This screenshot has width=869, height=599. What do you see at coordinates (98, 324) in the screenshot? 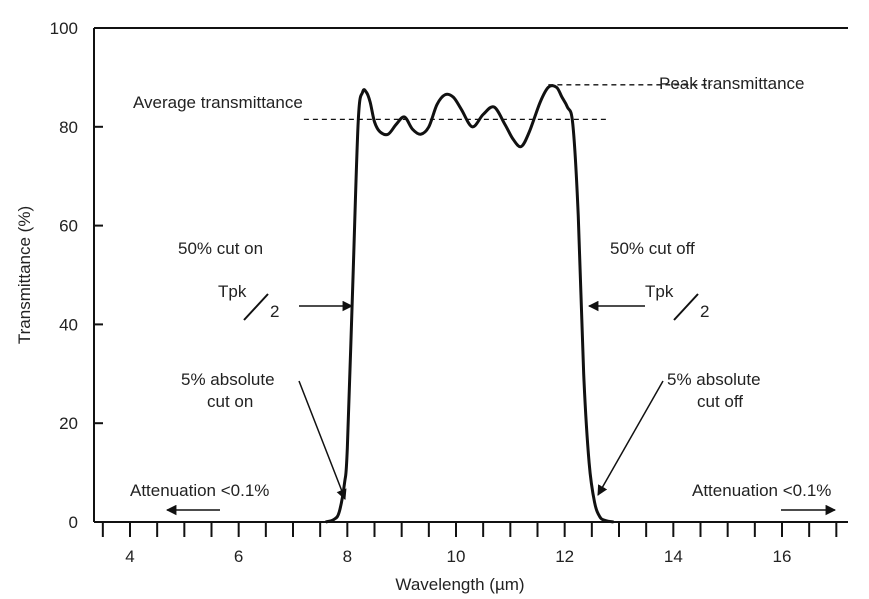
I see `y-axis-ticks` at bounding box center [98, 324].